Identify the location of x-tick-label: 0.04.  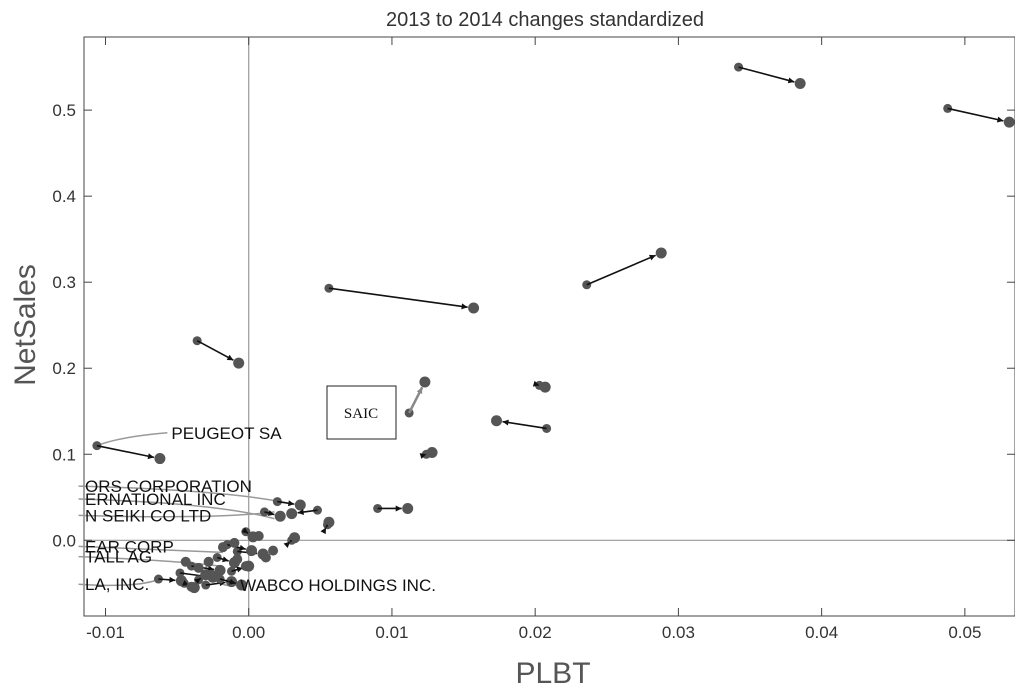
(821, 632).